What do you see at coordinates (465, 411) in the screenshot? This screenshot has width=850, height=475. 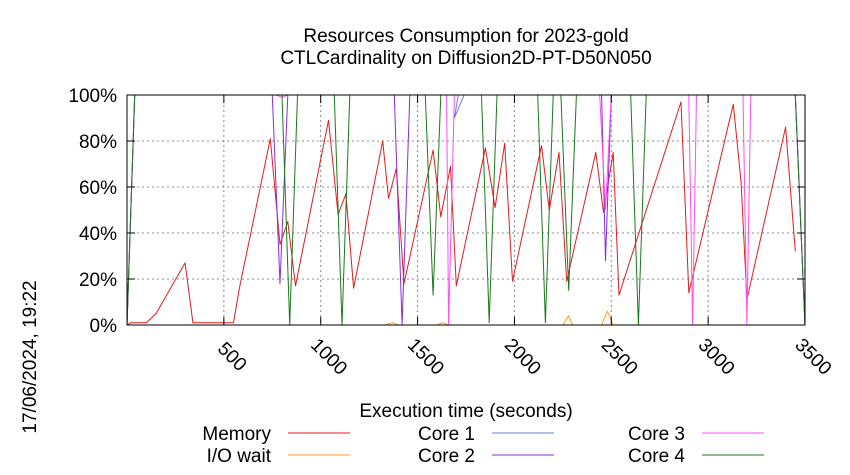 I see `x-axis-label: Execution time (seconds)` at bounding box center [465, 411].